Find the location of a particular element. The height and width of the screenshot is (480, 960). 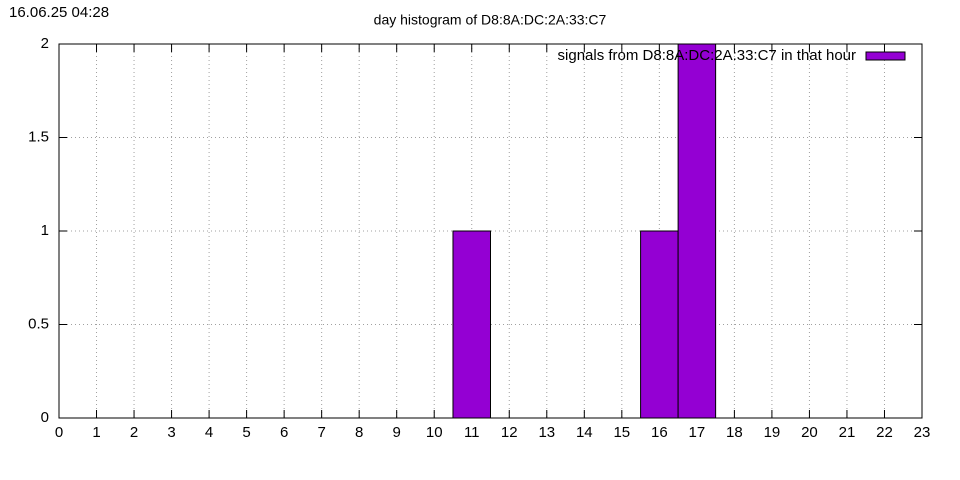

y-tick-label: 2 is located at coordinates (45, 43).